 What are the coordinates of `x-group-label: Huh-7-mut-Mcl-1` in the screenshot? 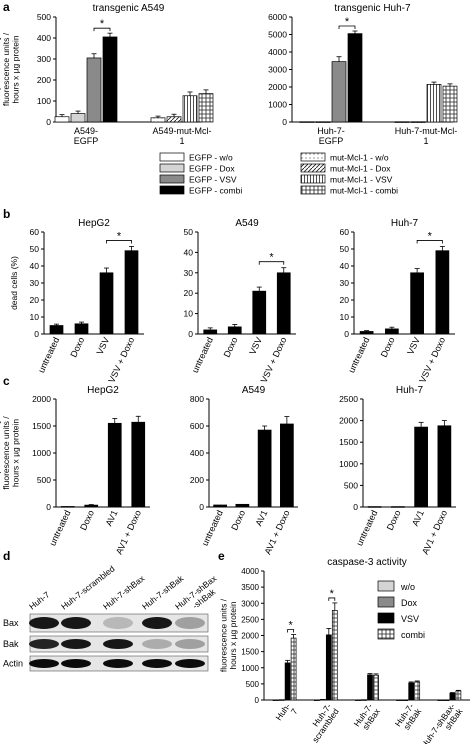 It's located at (426, 136).